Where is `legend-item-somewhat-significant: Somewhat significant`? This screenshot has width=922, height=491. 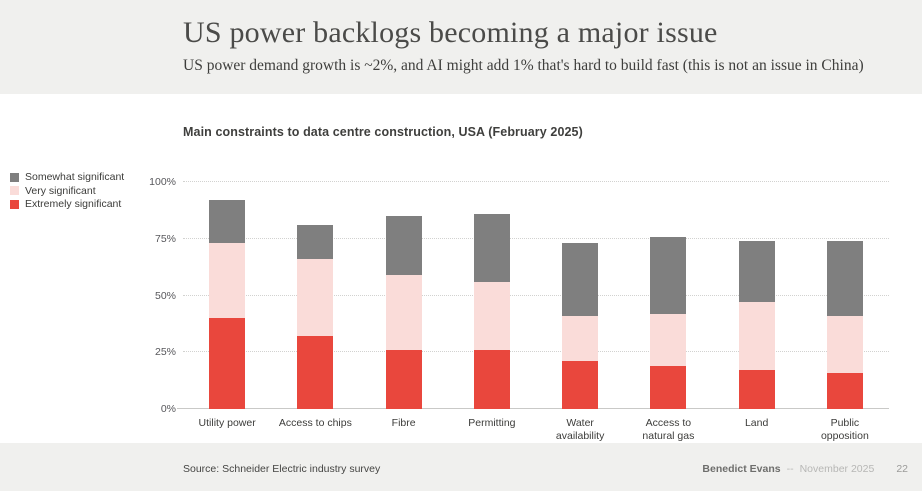
legend-item-somewhat-significant: Somewhat significant is located at coordinates (67, 177).